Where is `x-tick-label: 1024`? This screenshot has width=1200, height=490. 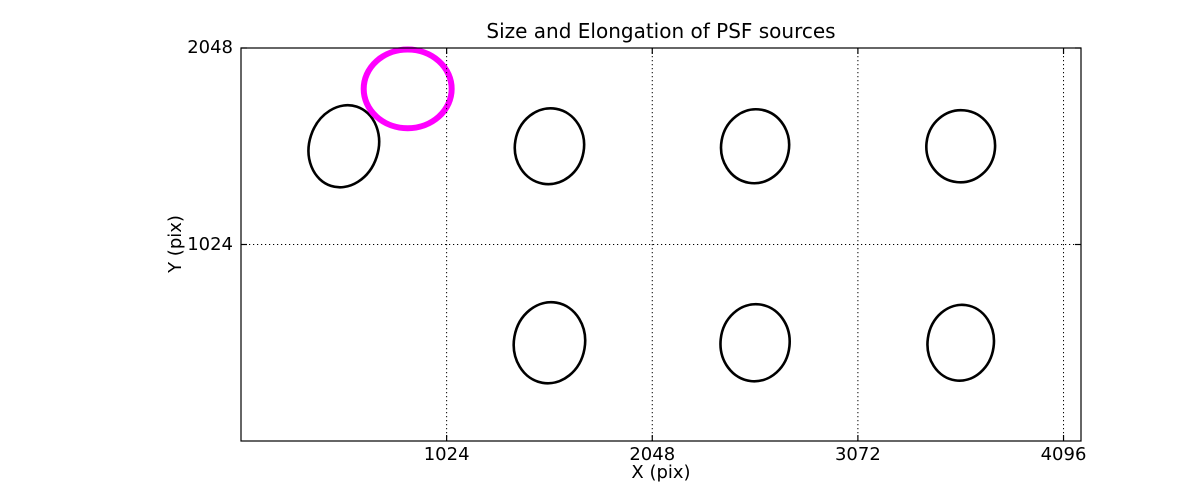 x-tick-label: 1024 is located at coordinates (446, 454).